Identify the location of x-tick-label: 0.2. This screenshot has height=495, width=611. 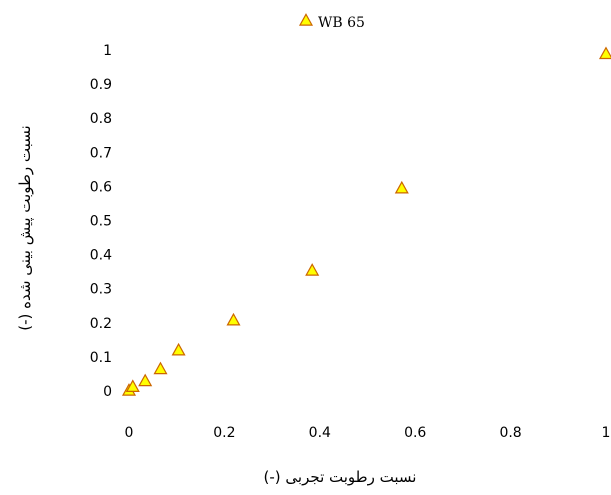
(224, 433).